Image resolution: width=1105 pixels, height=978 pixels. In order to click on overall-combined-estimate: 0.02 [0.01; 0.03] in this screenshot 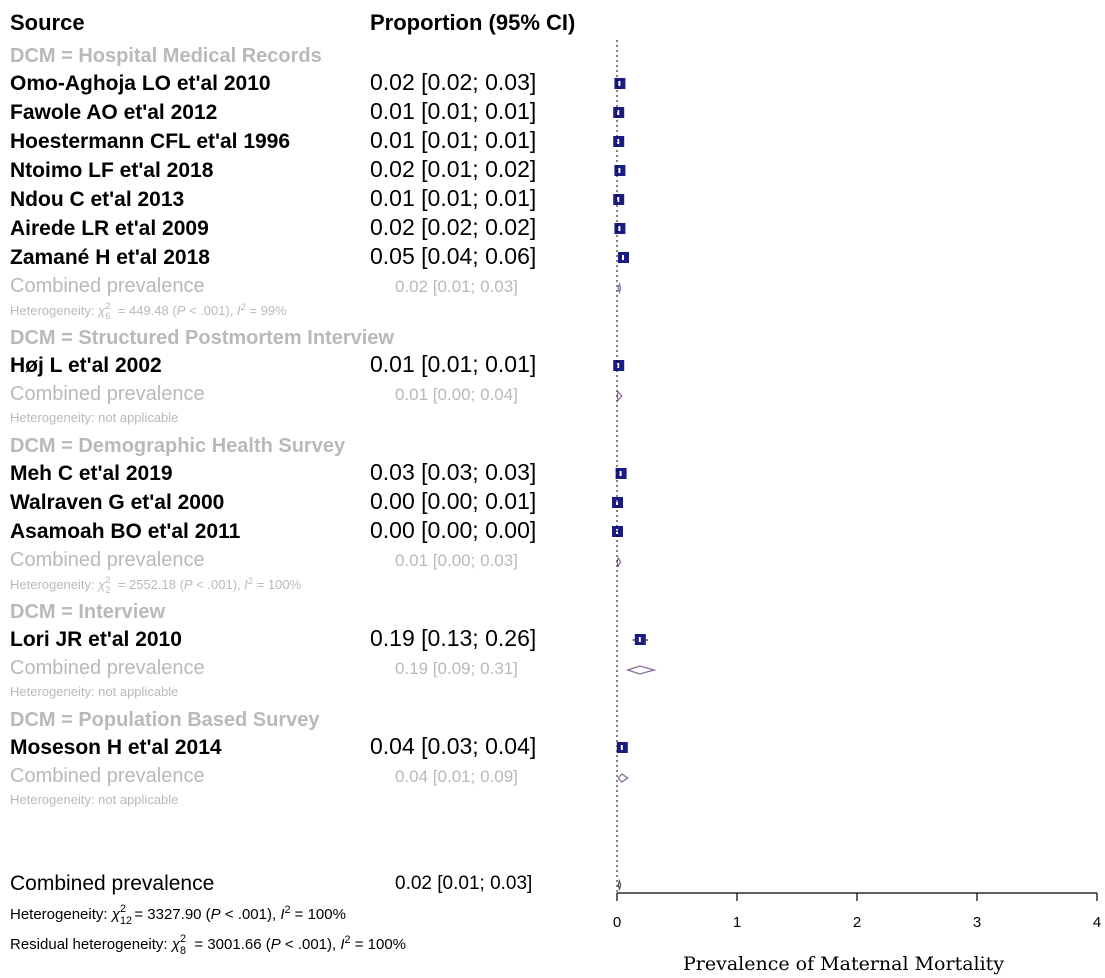, I will do `click(464, 883)`.